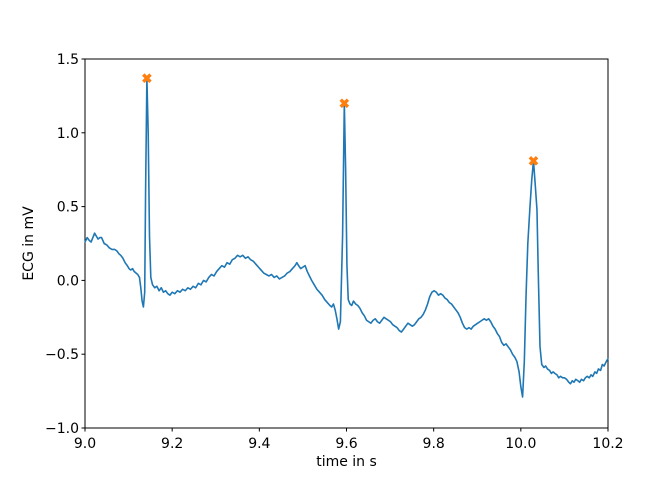 This screenshot has height=480, width=672. Describe the element at coordinates (346, 462) in the screenshot. I see `x-axis-label: time in s` at that location.